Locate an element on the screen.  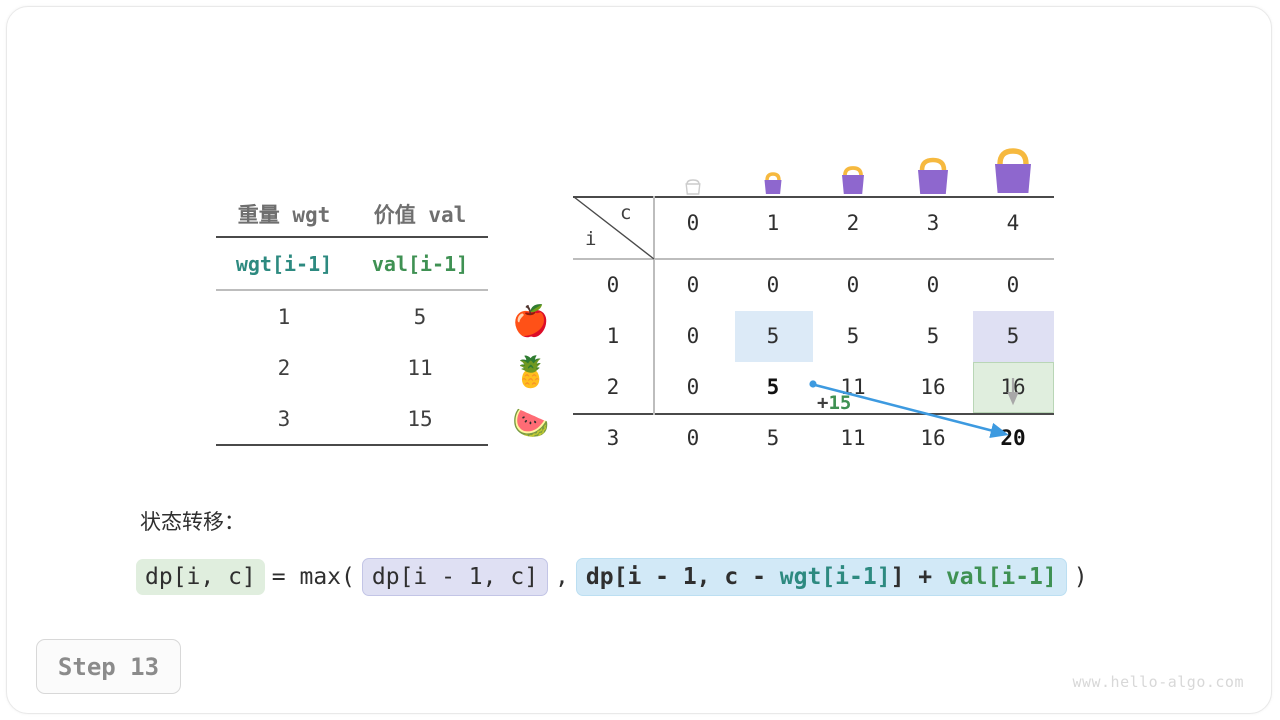
formula-arg2-val: val[i-1] is located at coordinates (1001, 577).